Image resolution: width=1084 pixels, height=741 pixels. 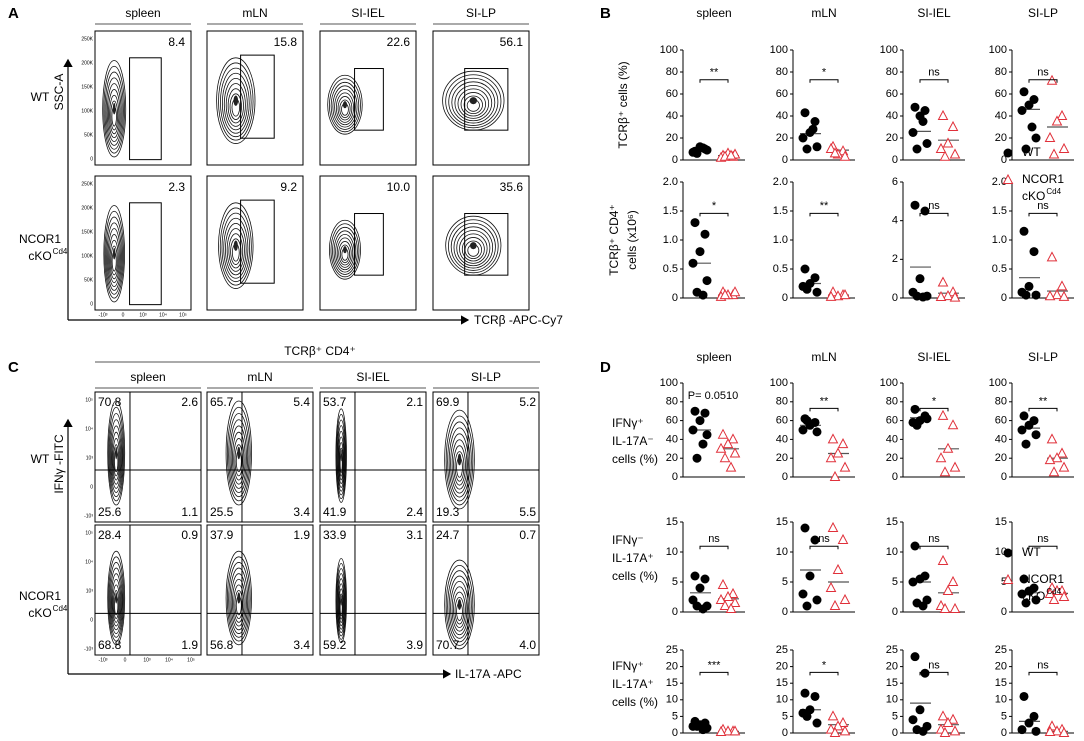 I want to click on quadrant-value: 3.9, so click(x=414, y=645).